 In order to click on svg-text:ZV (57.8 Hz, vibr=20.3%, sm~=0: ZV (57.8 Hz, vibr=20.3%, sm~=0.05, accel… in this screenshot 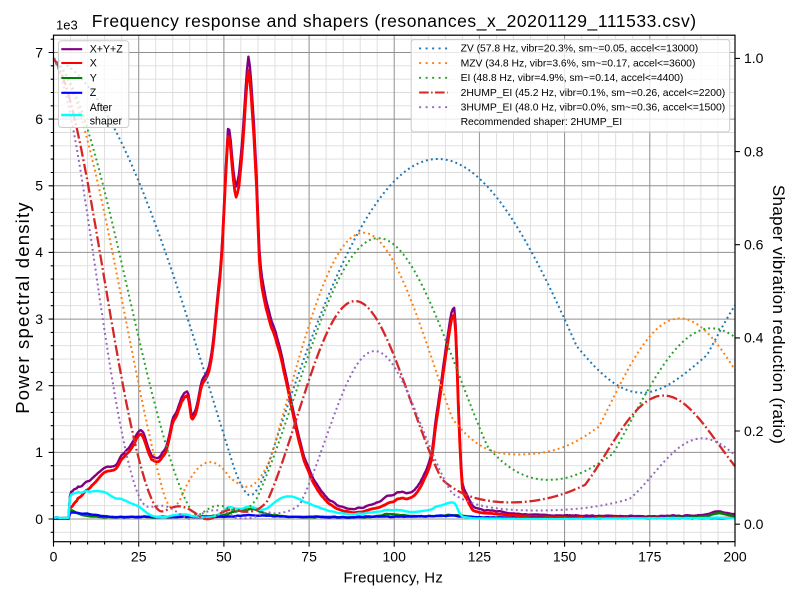, I will do `click(580, 49)`.